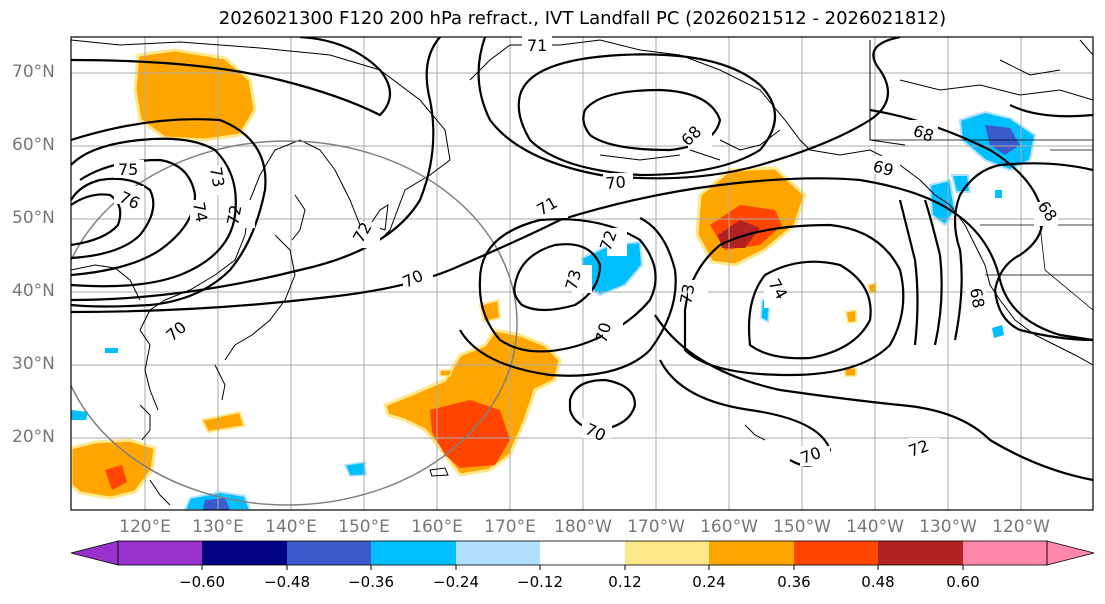 The height and width of the screenshot is (604, 1105). What do you see at coordinates (878, 582) in the screenshot?
I see `colorbar-tick-label: 0.48` at bounding box center [878, 582].